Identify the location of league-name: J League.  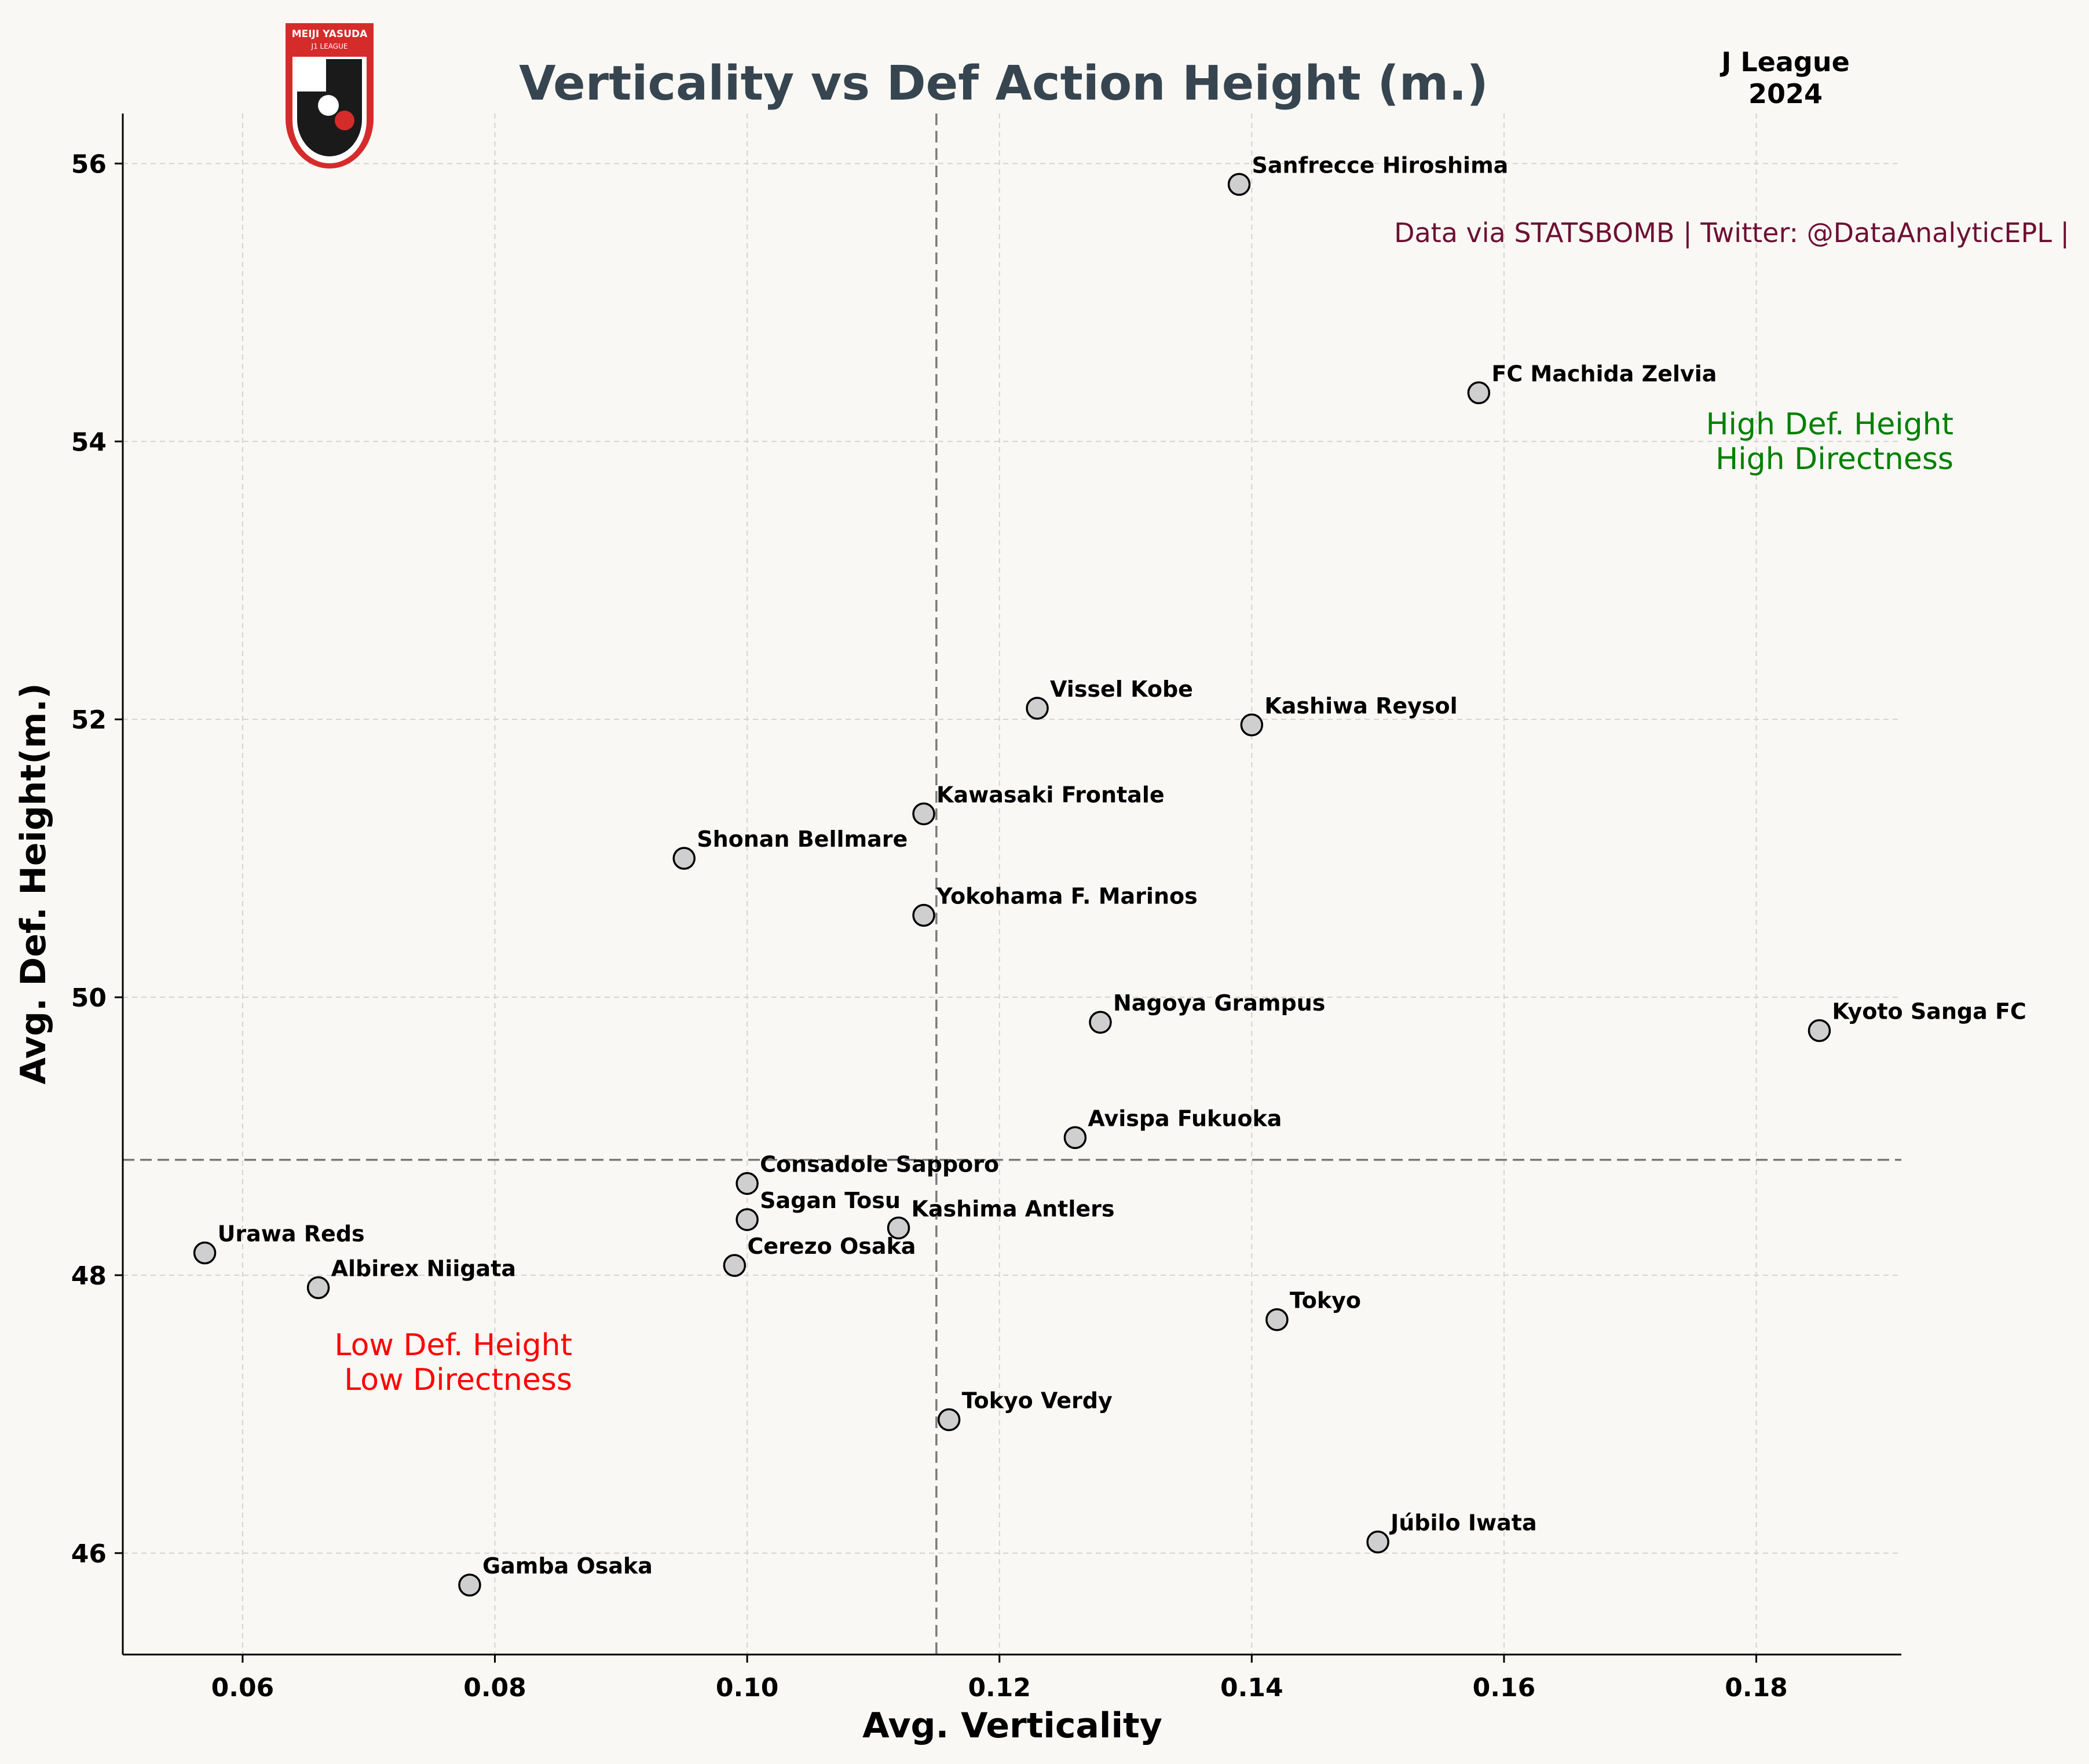
(1785, 62).